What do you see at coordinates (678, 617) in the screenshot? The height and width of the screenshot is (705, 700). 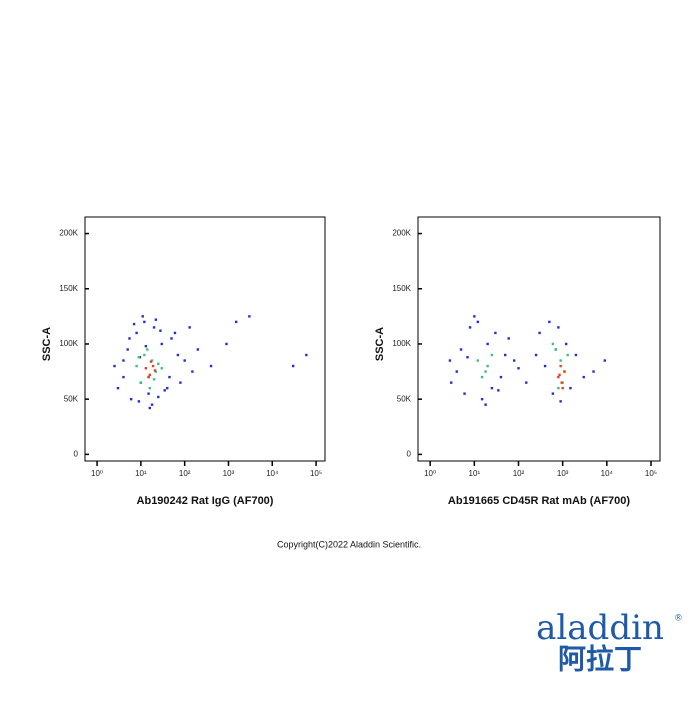 I see `logo-mark: ®` at bounding box center [678, 617].